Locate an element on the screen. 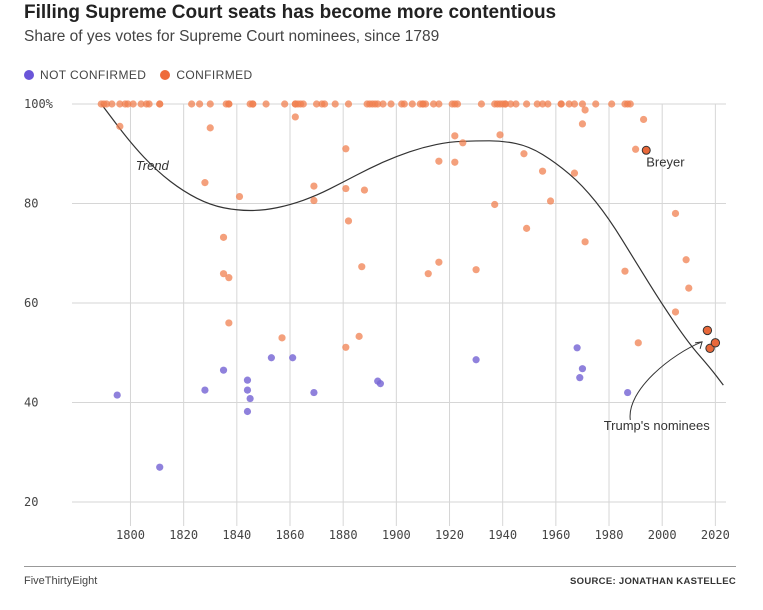 This screenshot has width=763, height=610. arrowhead-icon is located at coordinates (699, 345).